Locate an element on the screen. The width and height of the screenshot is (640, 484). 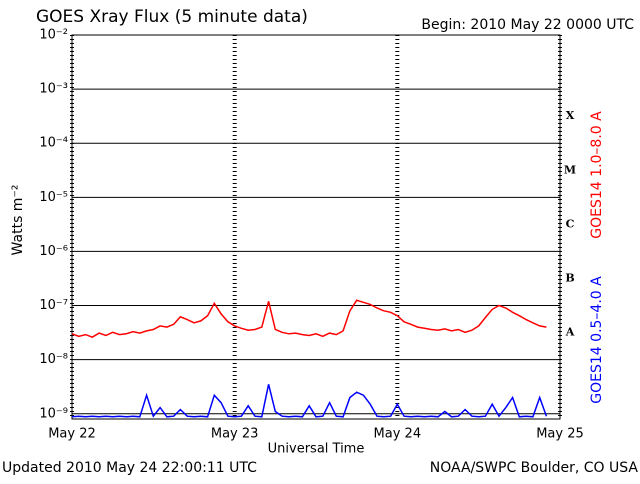
x-tick-label: May 24 is located at coordinates (398, 434).